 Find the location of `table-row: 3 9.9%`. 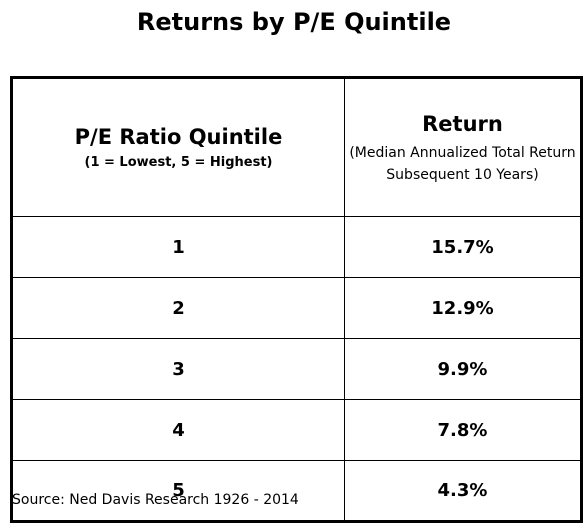

table-row: 3 9.9% is located at coordinates (296, 369).